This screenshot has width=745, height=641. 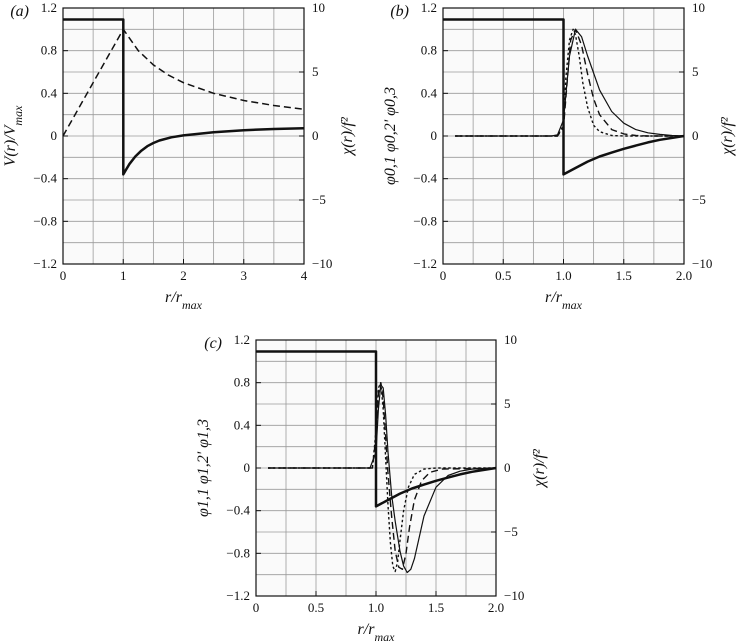 What do you see at coordinates (123, 275) in the screenshot?
I see `x-tick-label: 1` at bounding box center [123, 275].